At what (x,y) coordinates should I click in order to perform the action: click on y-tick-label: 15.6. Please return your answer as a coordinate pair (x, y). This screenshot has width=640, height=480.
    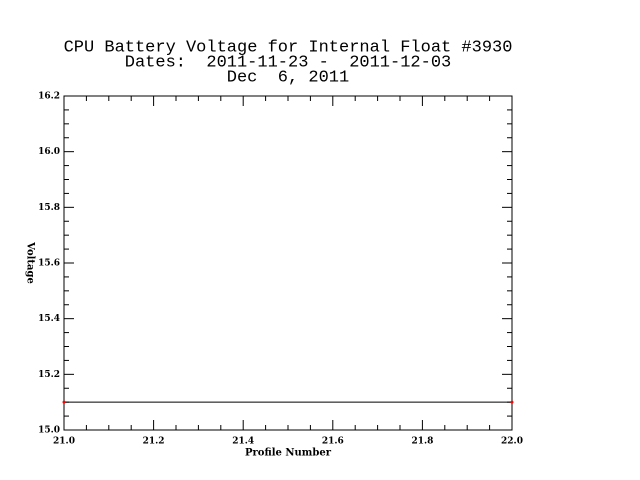
    Looking at the image, I should click on (49, 264).